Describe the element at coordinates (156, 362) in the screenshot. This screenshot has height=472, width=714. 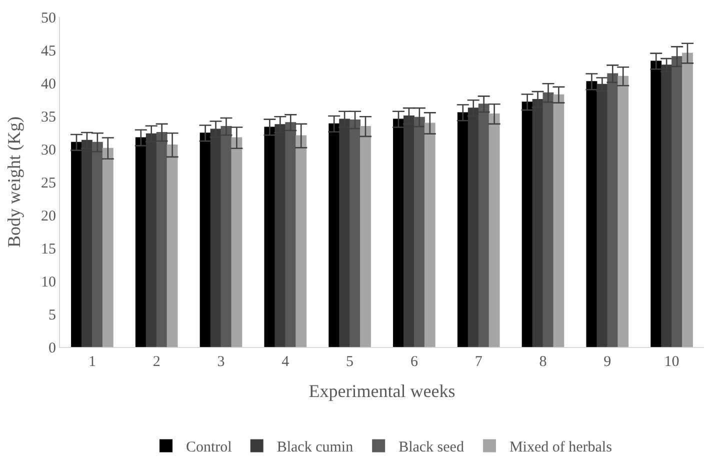
I see `x-tick-label: 2` at that location.